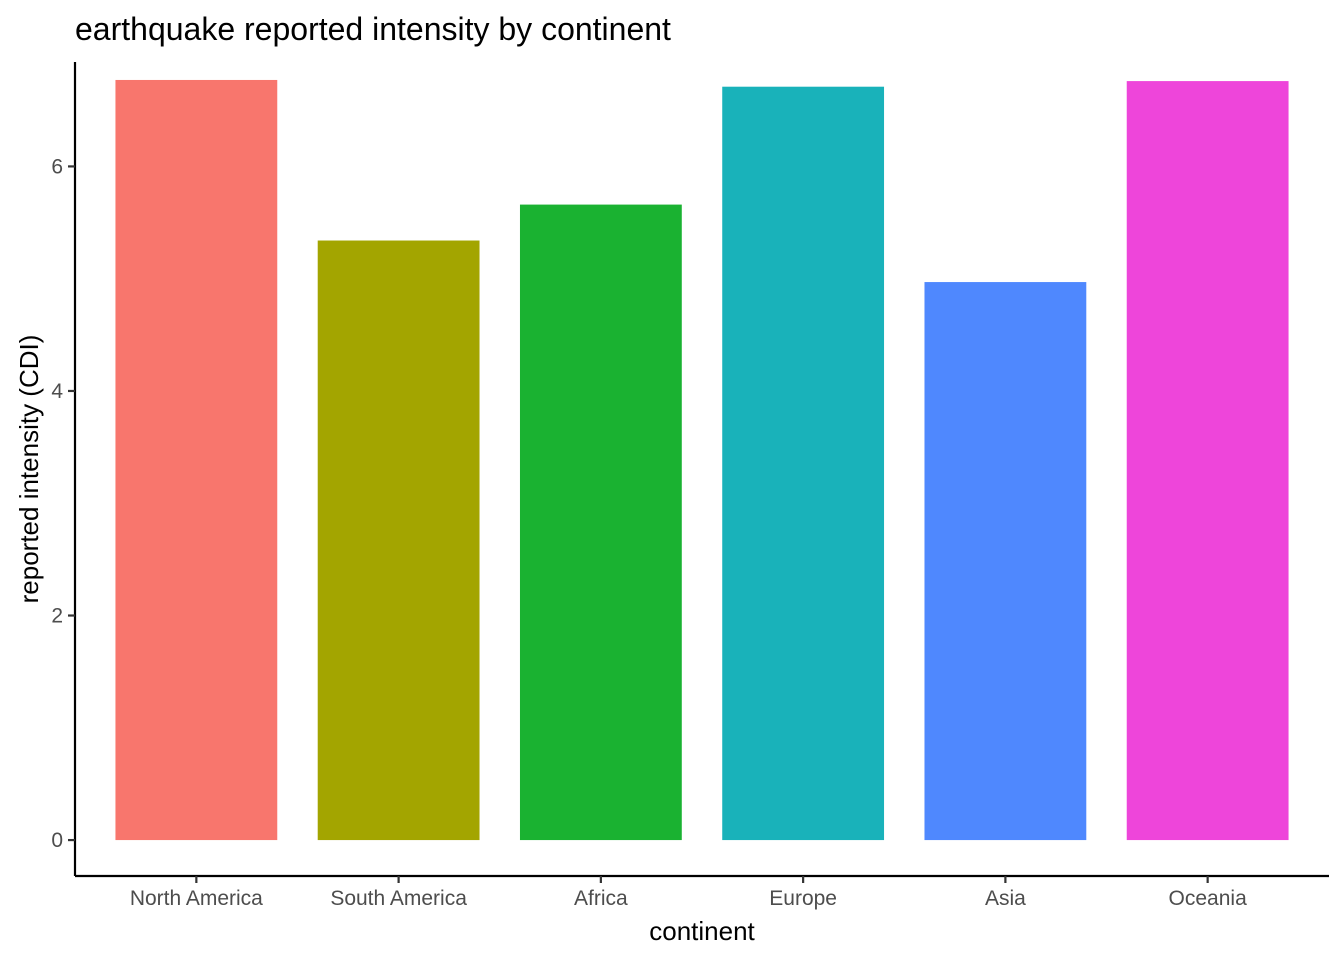  What do you see at coordinates (57, 840) in the screenshot?
I see `y-tick-label: 0` at bounding box center [57, 840].